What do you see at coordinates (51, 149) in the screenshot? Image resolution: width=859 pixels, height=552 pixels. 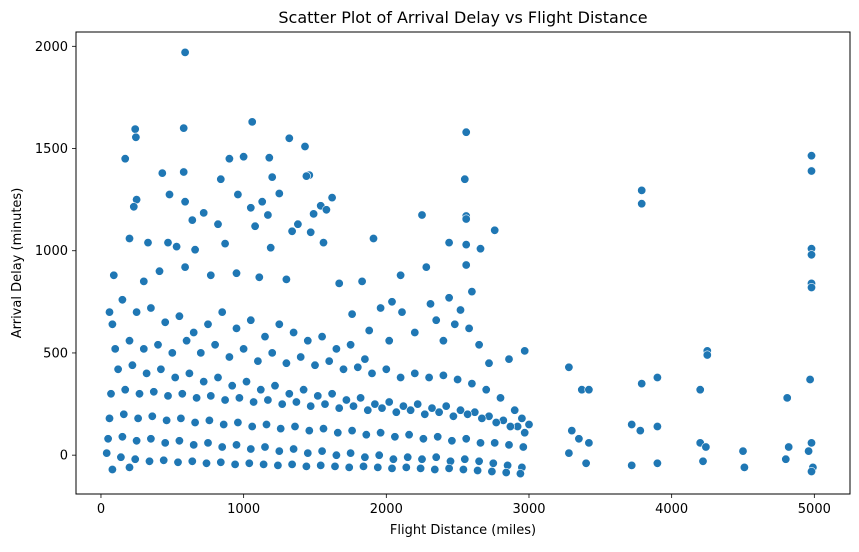 I see `y-tick-label: 1500` at bounding box center [51, 149].